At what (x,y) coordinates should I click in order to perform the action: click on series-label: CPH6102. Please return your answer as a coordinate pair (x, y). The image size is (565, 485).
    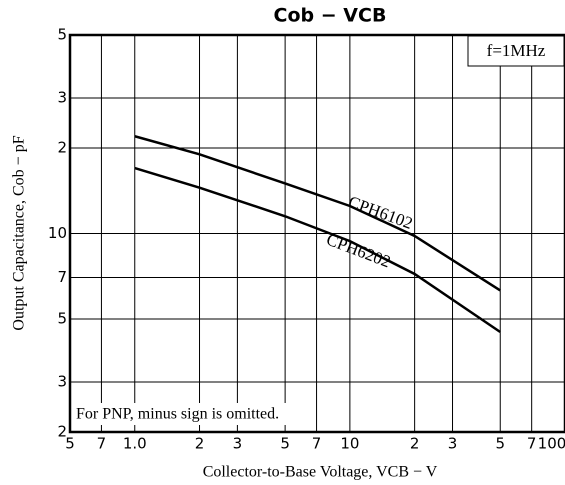
    Looking at the image, I should click on (381, 212).